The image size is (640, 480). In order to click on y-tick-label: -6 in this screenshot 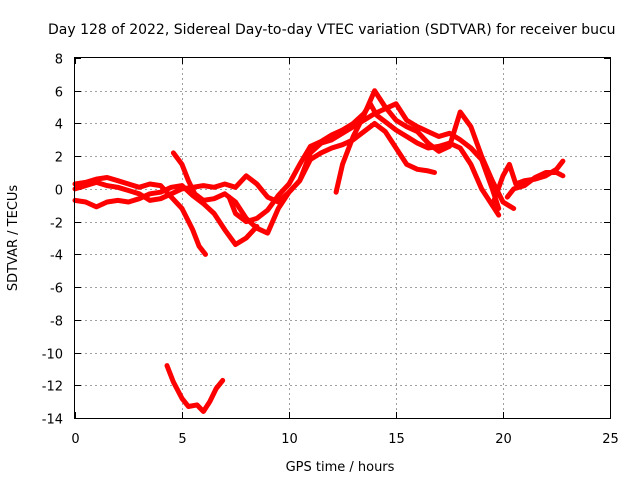, I will do `click(56, 289)`.